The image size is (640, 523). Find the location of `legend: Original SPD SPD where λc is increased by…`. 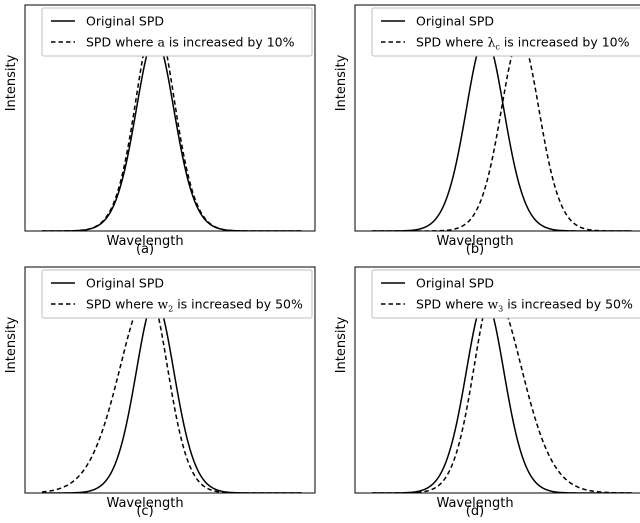

legend: Original SPD SPD where λc is increased by… is located at coordinates (505, 32).